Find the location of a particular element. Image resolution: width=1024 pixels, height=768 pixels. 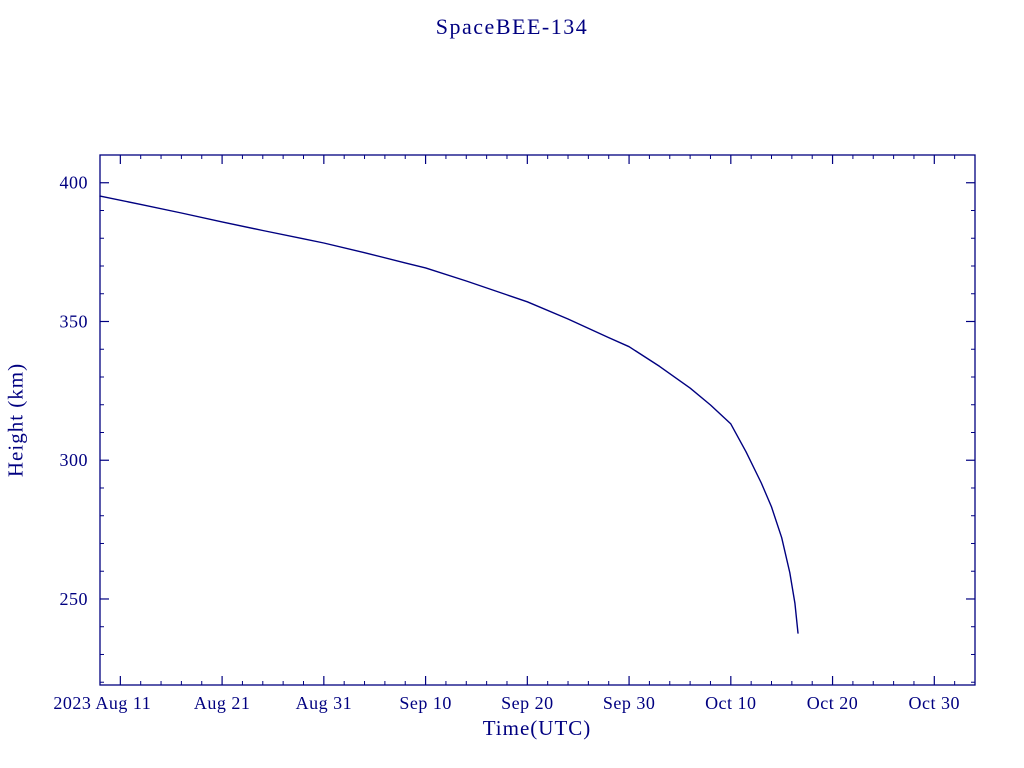

y-tick-label: 400 is located at coordinates (74, 183).